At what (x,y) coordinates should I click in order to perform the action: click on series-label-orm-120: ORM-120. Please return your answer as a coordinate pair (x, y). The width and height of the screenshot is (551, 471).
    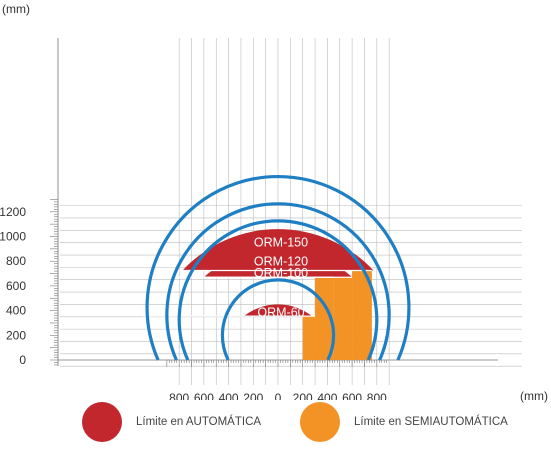
    Looking at the image, I should click on (281, 262).